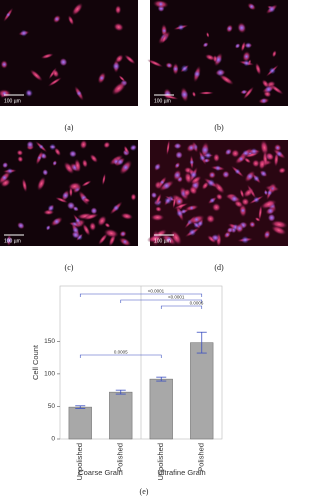  Describe the element at coordinates (201, 457) in the screenshot. I see `x-tick-label: Polished` at that location.